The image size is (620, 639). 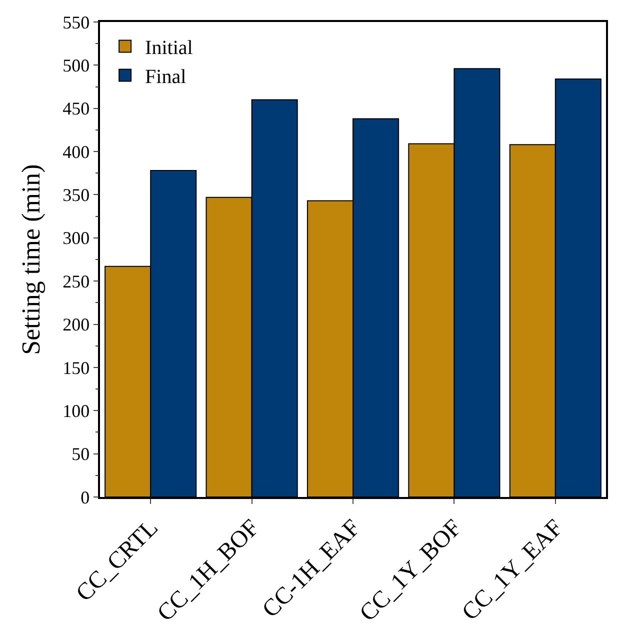 I want to click on y-tick-label: 100, so click(x=76, y=410).